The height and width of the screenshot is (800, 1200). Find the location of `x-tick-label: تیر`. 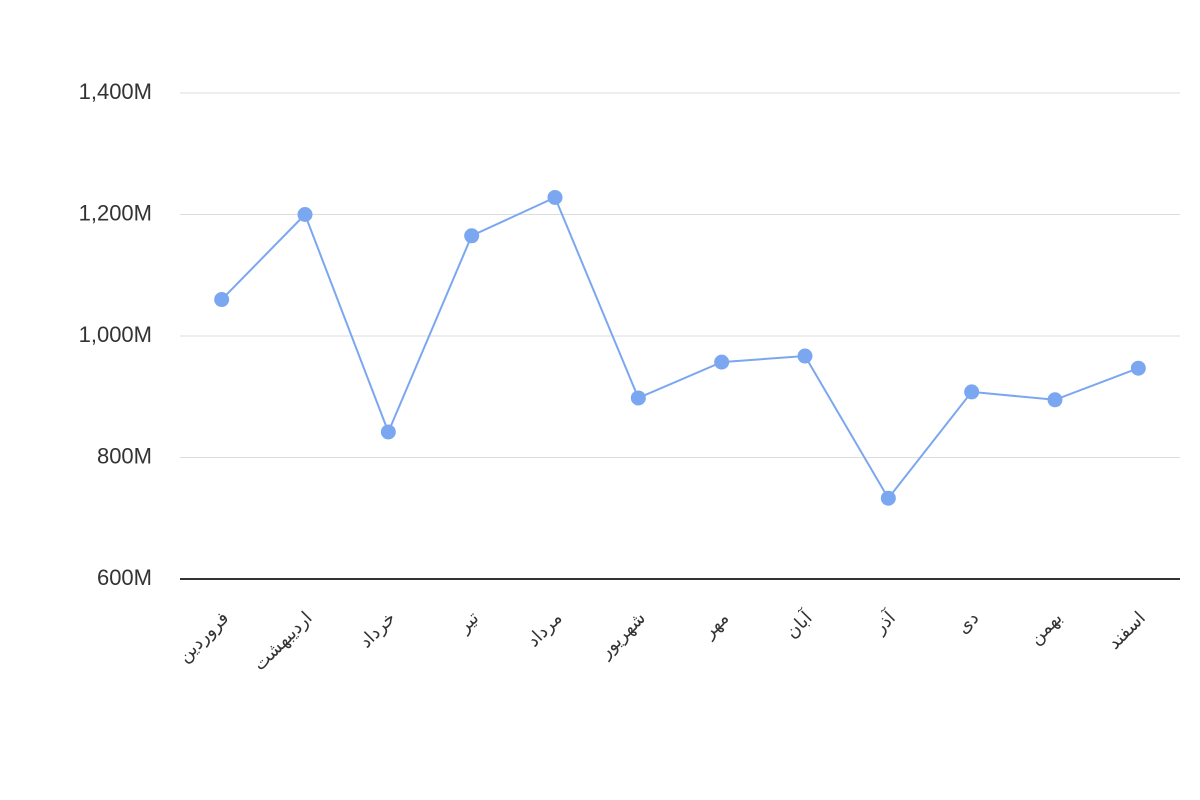

x-tick-label: تیر is located at coordinates (468, 623).